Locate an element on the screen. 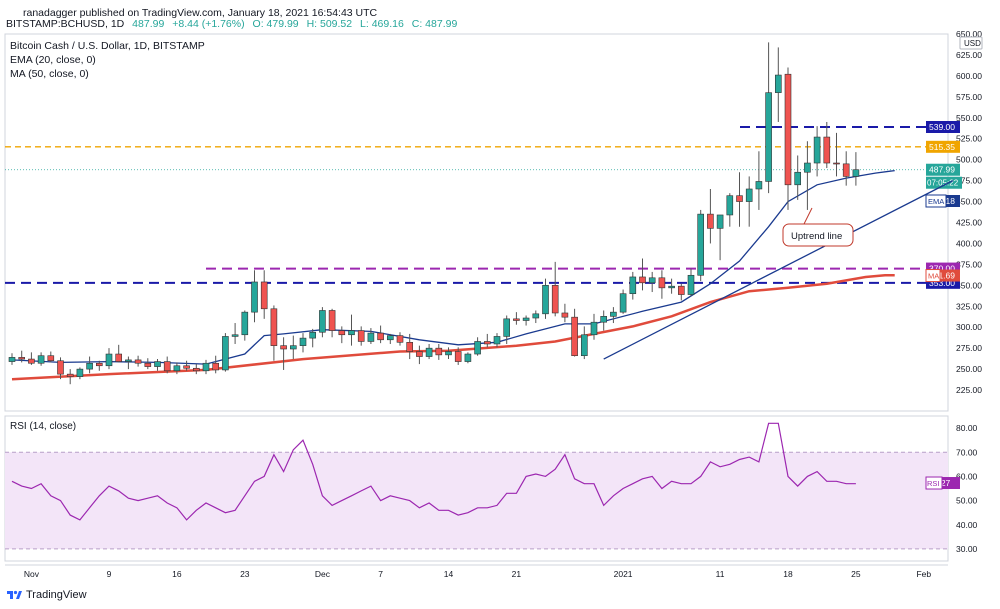  symbol-name: BITSTAMP:BCHUSD, 1D is located at coordinates (65, 24).